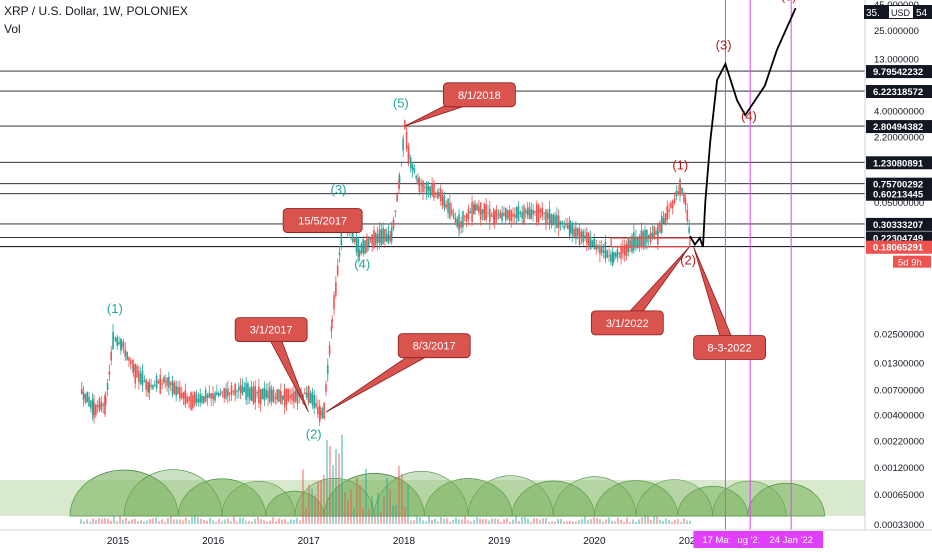  What do you see at coordinates (898, 248) in the screenshot?
I see `level-price-label: 0.18065291` at bounding box center [898, 248].